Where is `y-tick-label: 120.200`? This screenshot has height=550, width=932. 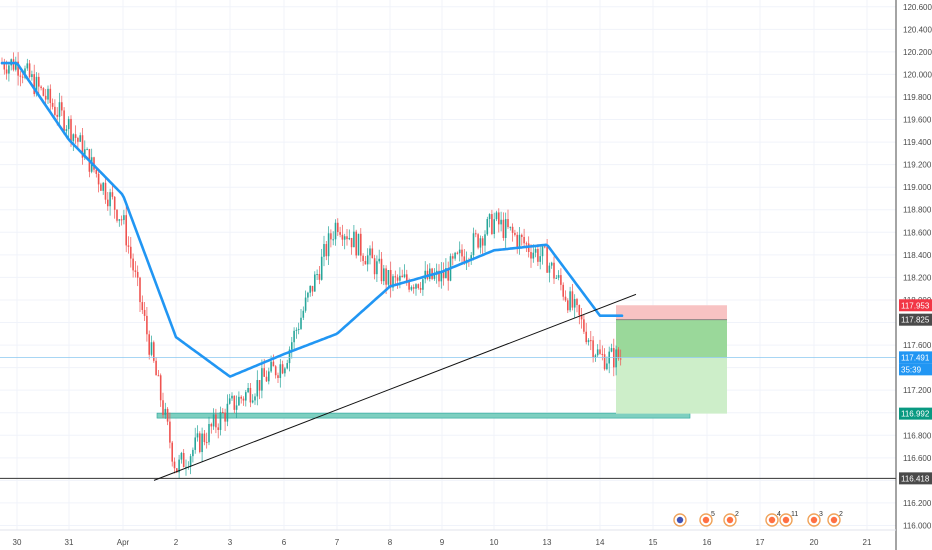 y-tick-label: 120.200 is located at coordinates (917, 52).